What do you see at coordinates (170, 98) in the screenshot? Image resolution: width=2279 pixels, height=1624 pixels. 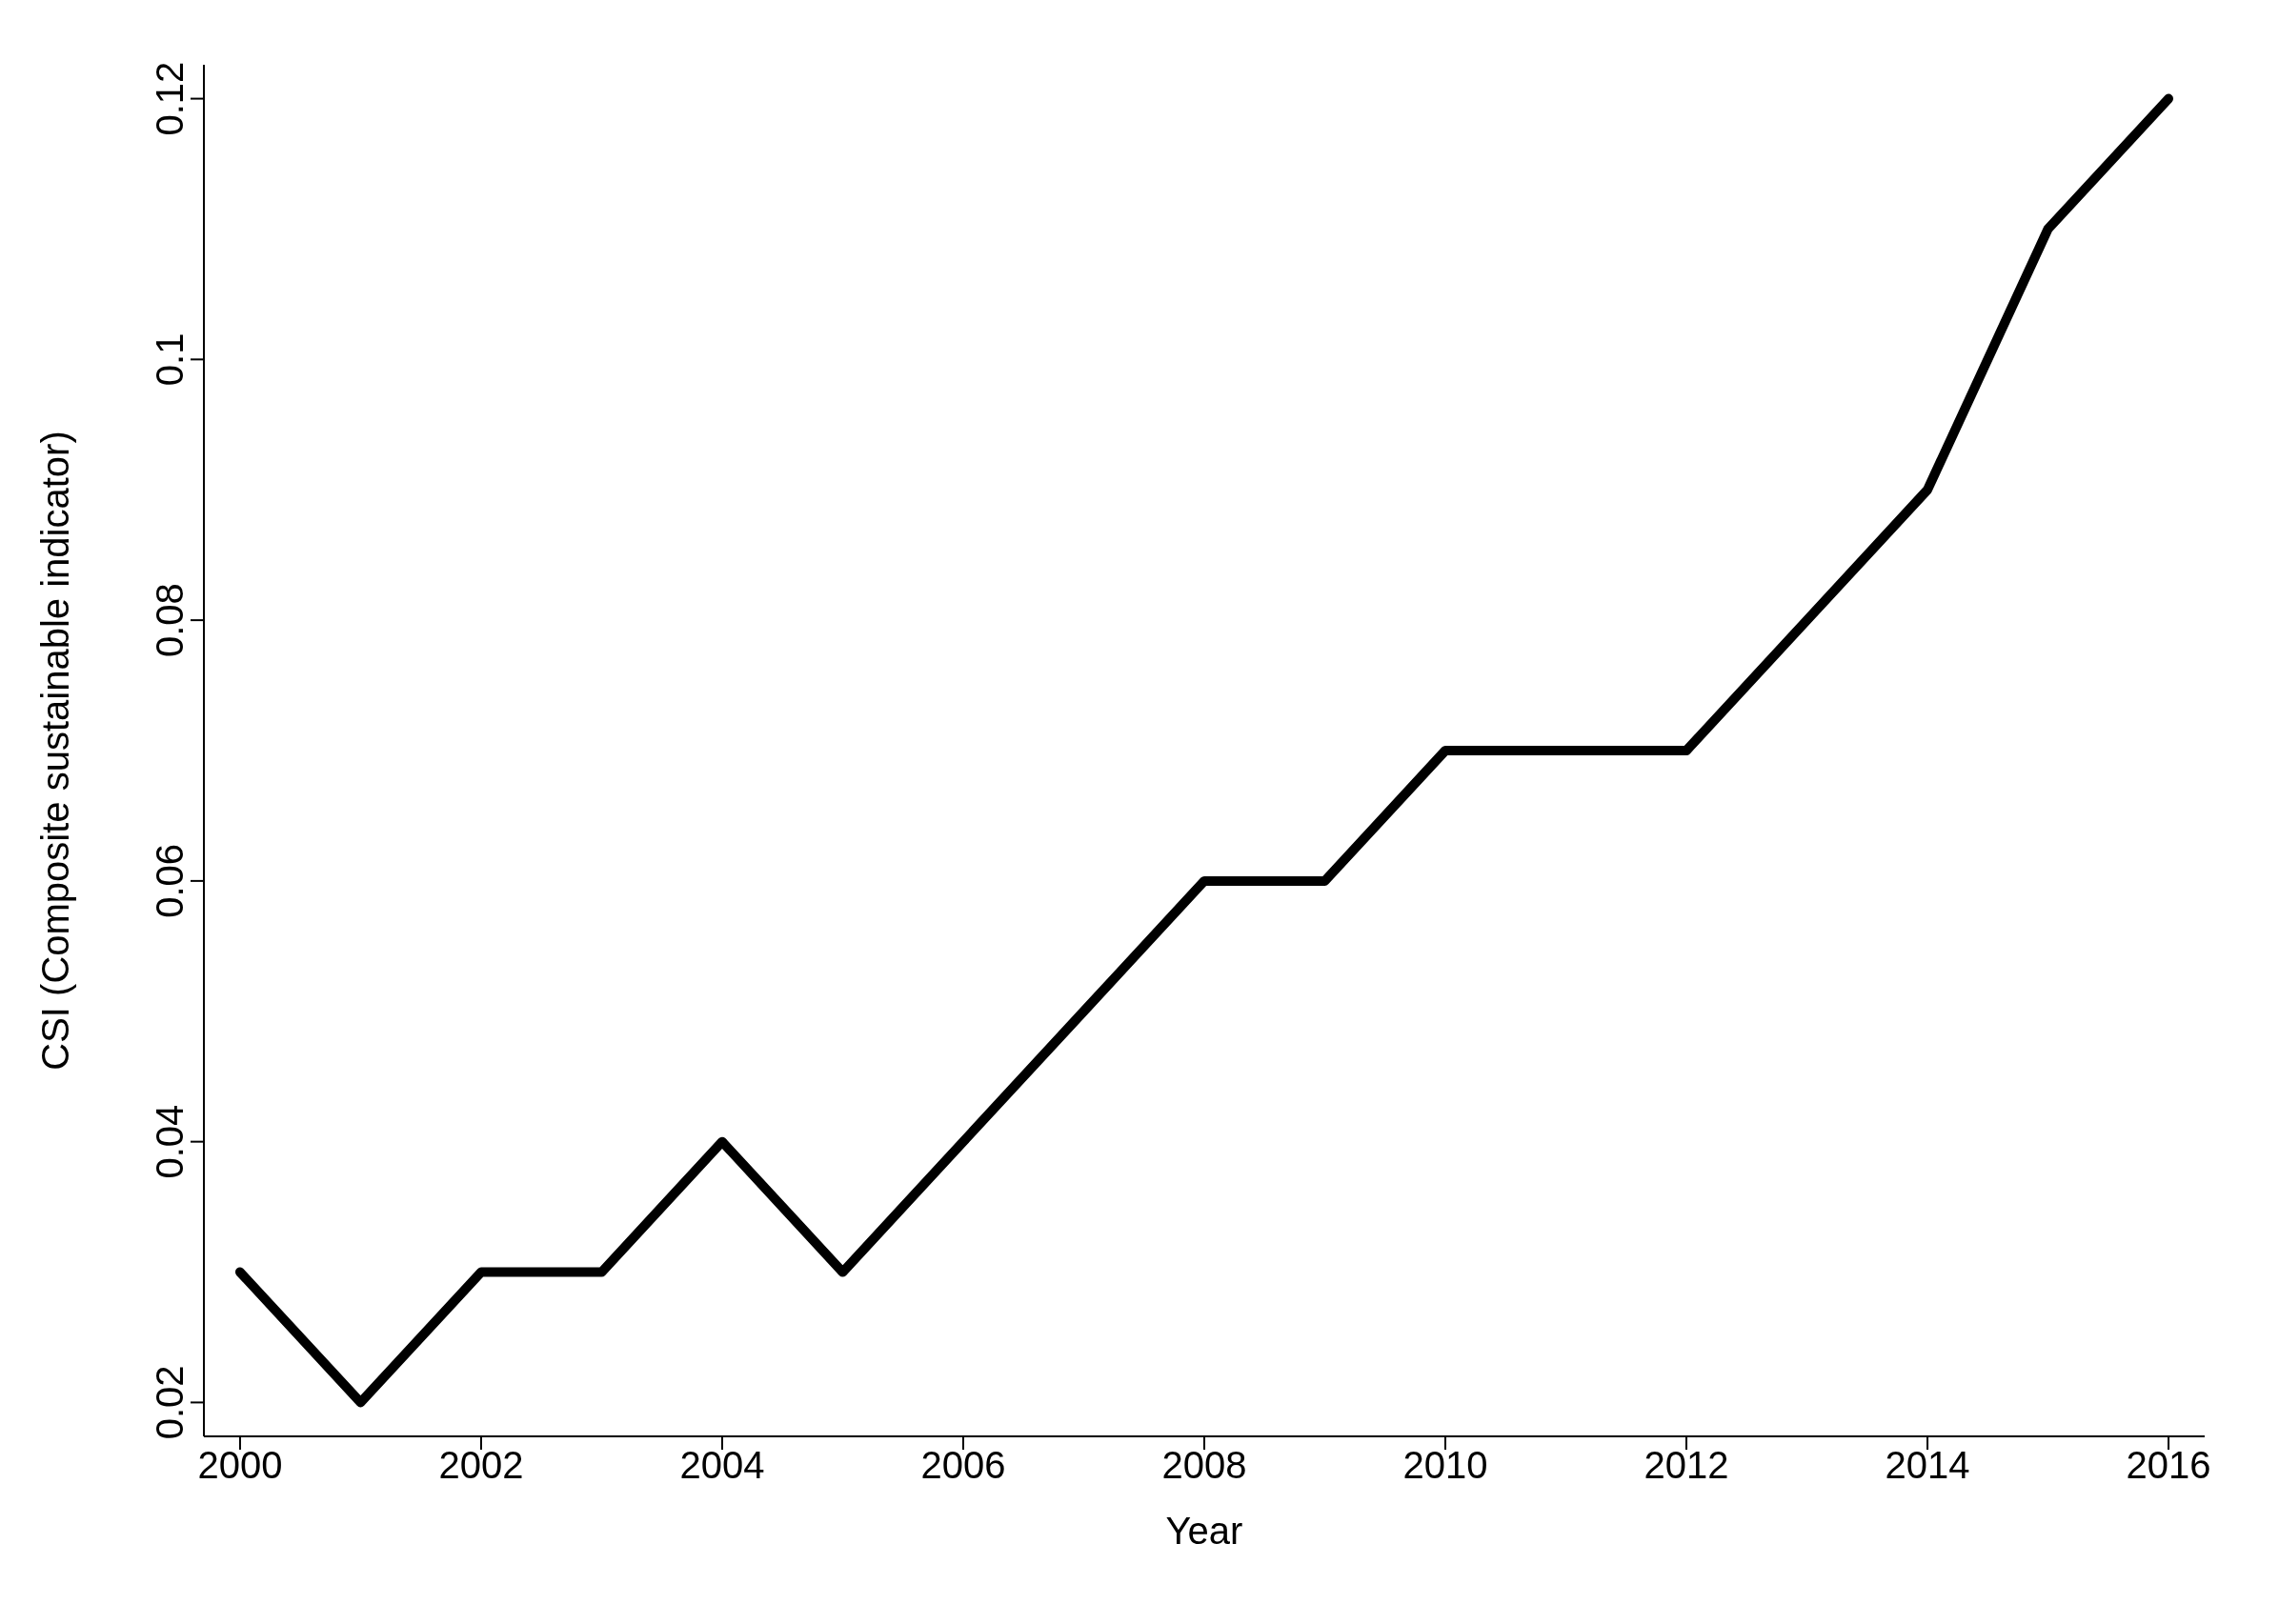 I see `y-tick-label: 0.12` at bounding box center [170, 98].